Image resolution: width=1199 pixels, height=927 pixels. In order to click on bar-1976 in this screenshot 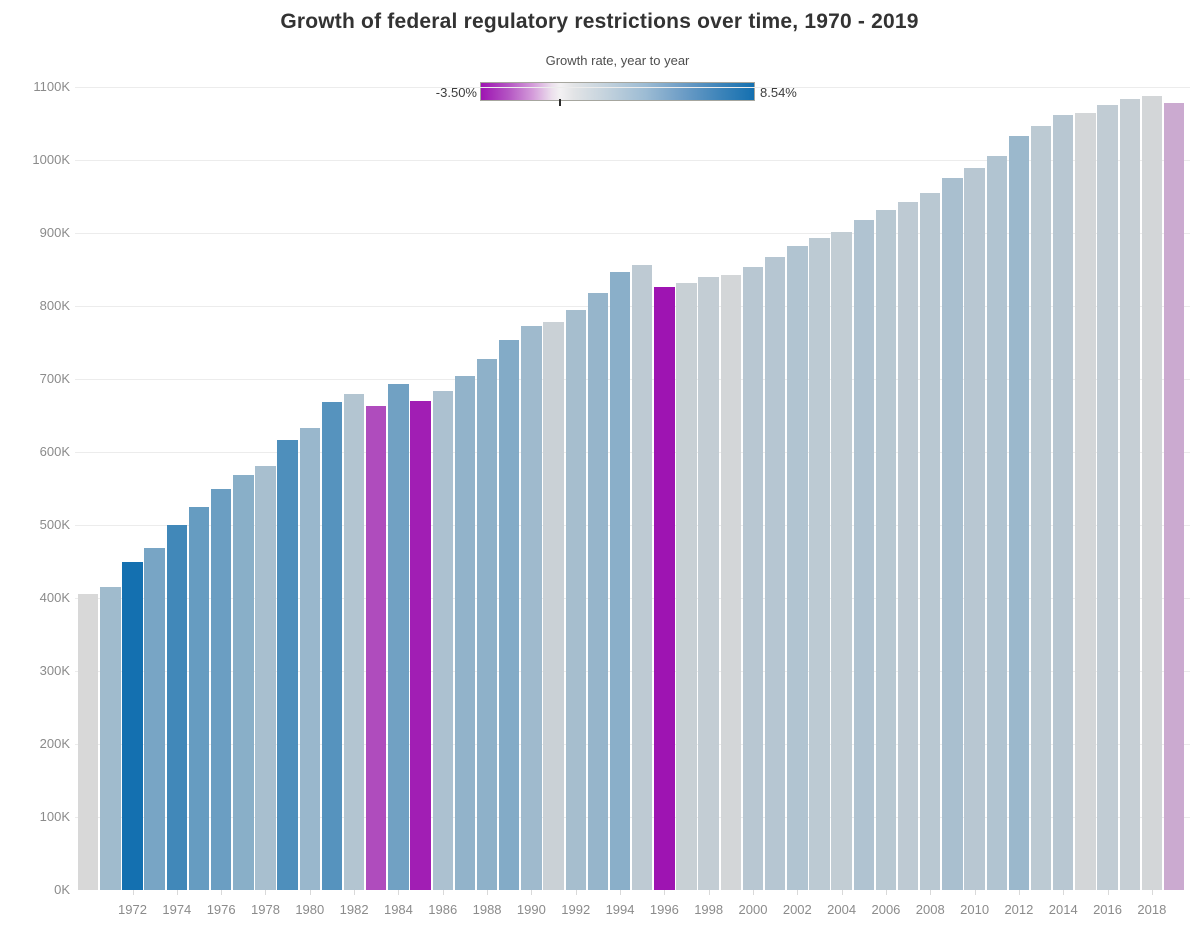, I will do `click(221, 689)`.